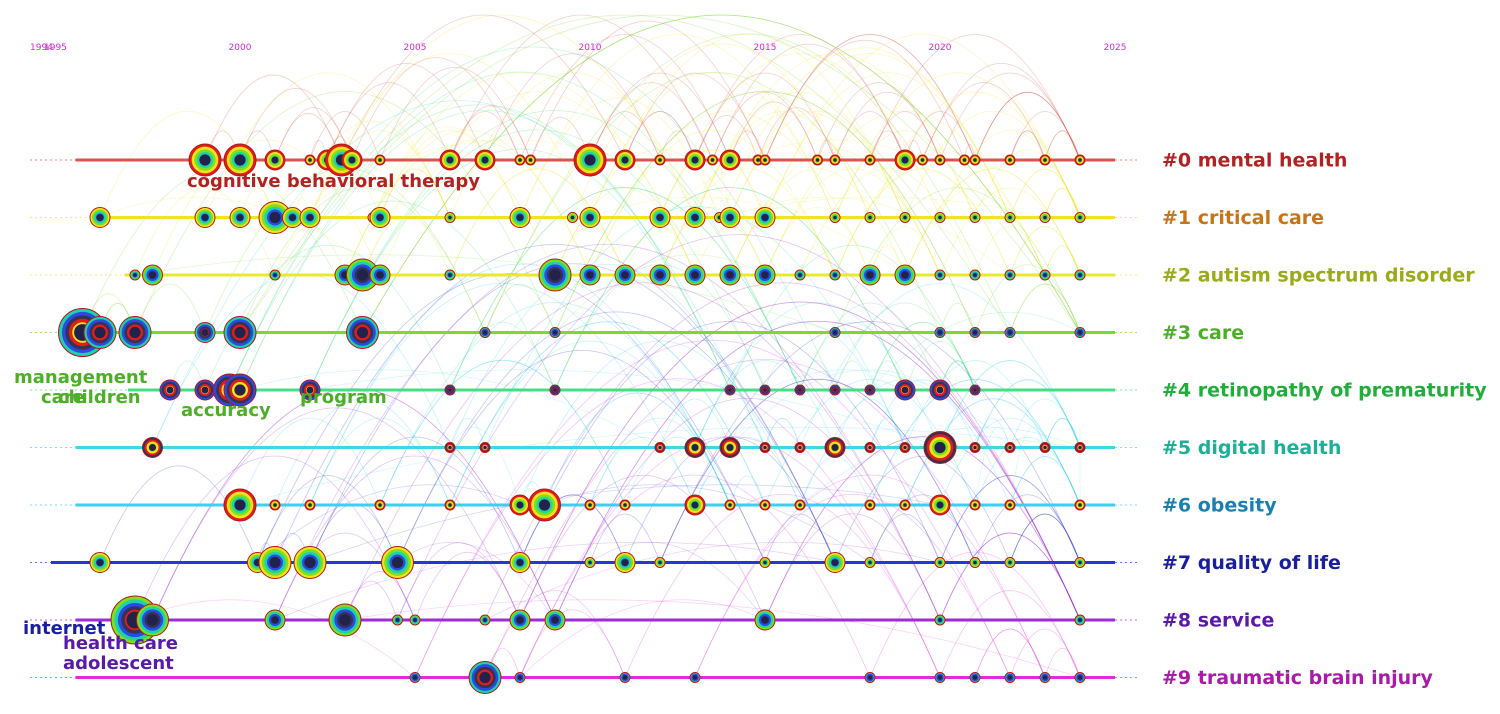 This screenshot has height=714, width=1500. Describe the element at coordinates (99, 397) in the screenshot. I see `term-label: children` at that location.